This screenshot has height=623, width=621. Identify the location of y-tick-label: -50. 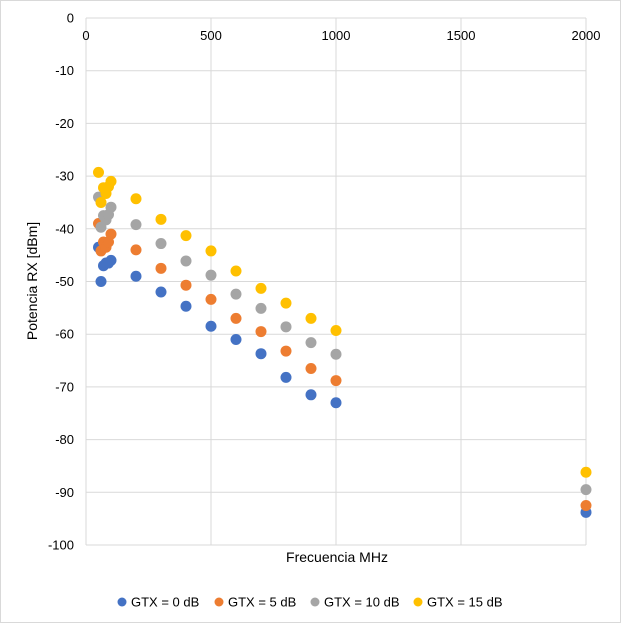
(64, 281).